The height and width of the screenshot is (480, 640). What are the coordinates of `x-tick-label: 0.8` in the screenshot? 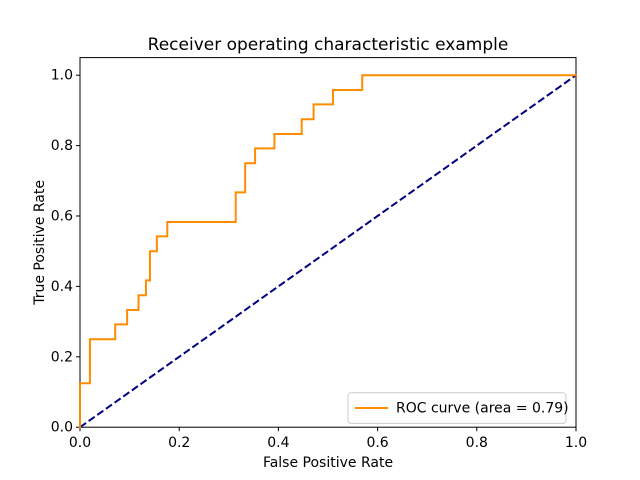 It's located at (477, 443).